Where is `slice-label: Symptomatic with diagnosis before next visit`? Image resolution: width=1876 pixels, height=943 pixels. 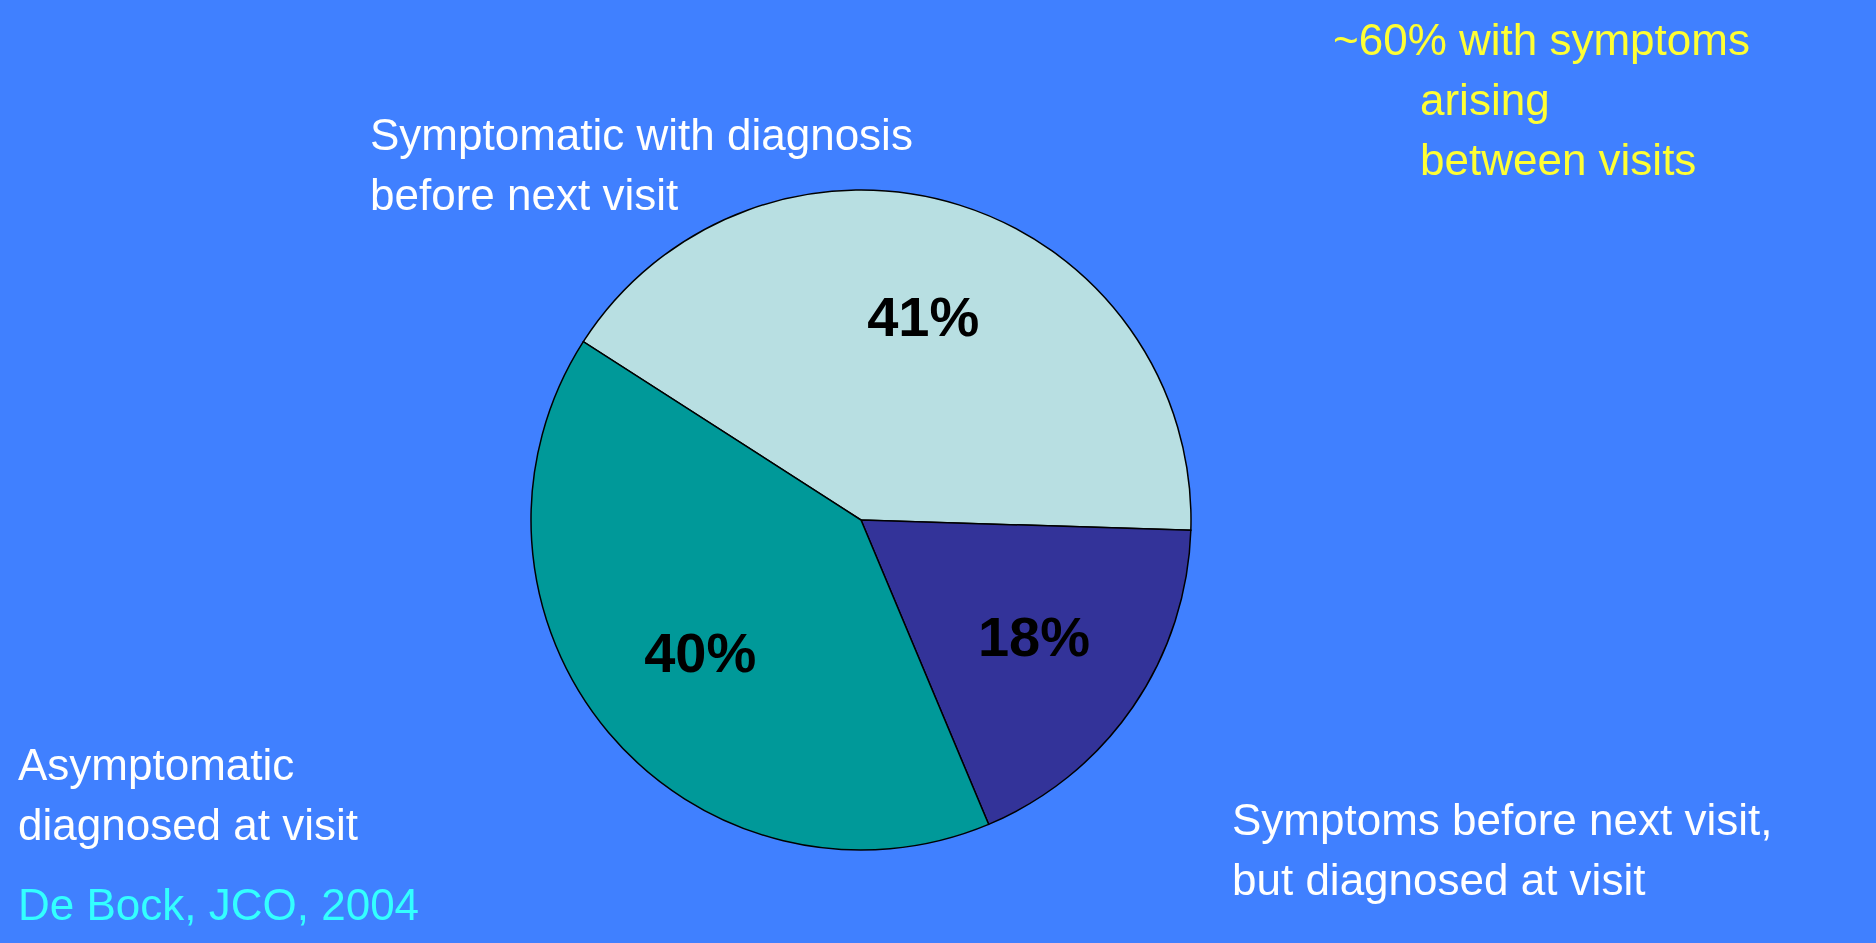 slice-label: Symptomatic with diagnosis before next visit is located at coordinates (641, 164).